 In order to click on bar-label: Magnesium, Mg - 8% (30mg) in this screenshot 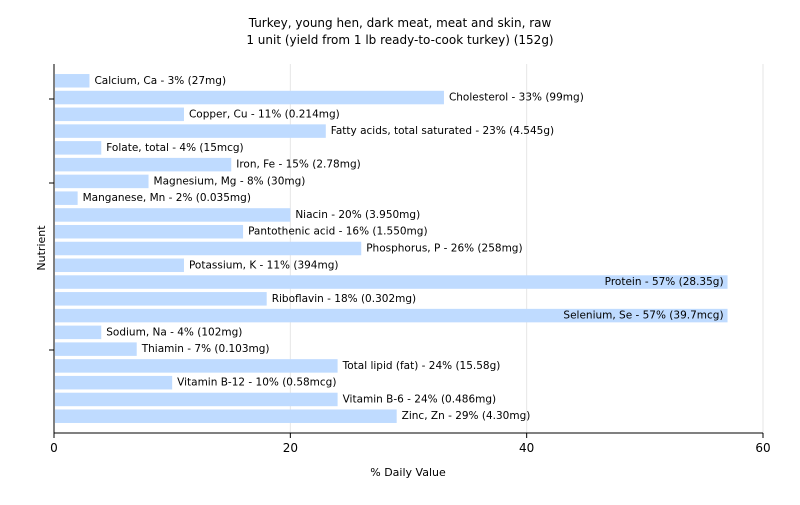, I will do `click(230, 181)`.